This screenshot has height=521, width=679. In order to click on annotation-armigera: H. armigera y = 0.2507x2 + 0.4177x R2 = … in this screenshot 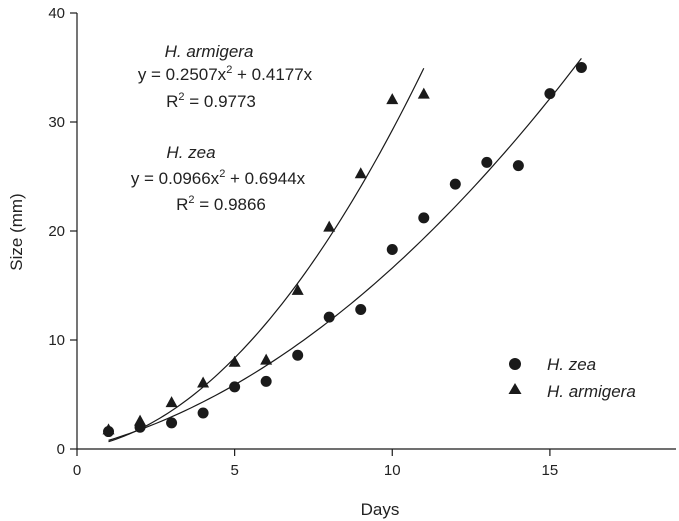, I will do `click(225, 76)`.